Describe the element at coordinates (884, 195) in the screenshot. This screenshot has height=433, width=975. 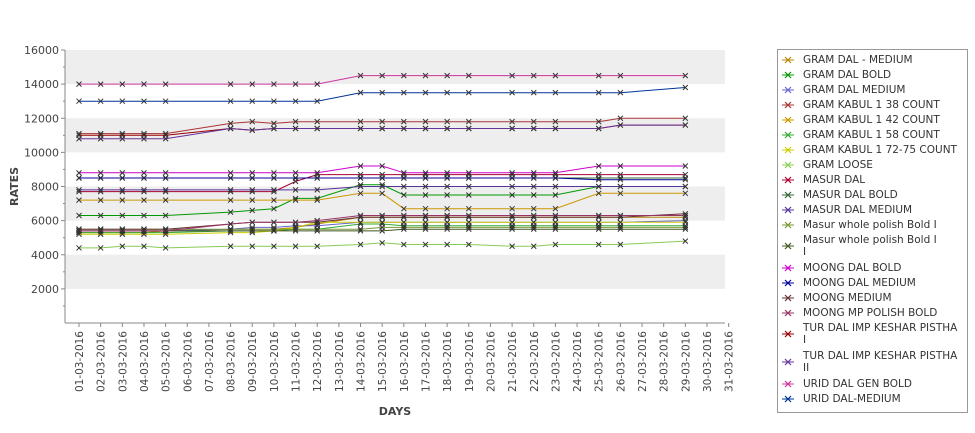
I see `legend-label: MASUR DAL BOLD` at that location.